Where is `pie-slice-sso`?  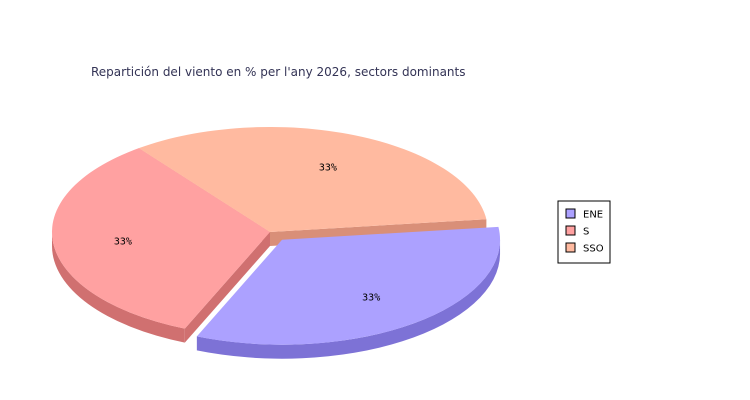 pie-slice-sso is located at coordinates (312, 179).